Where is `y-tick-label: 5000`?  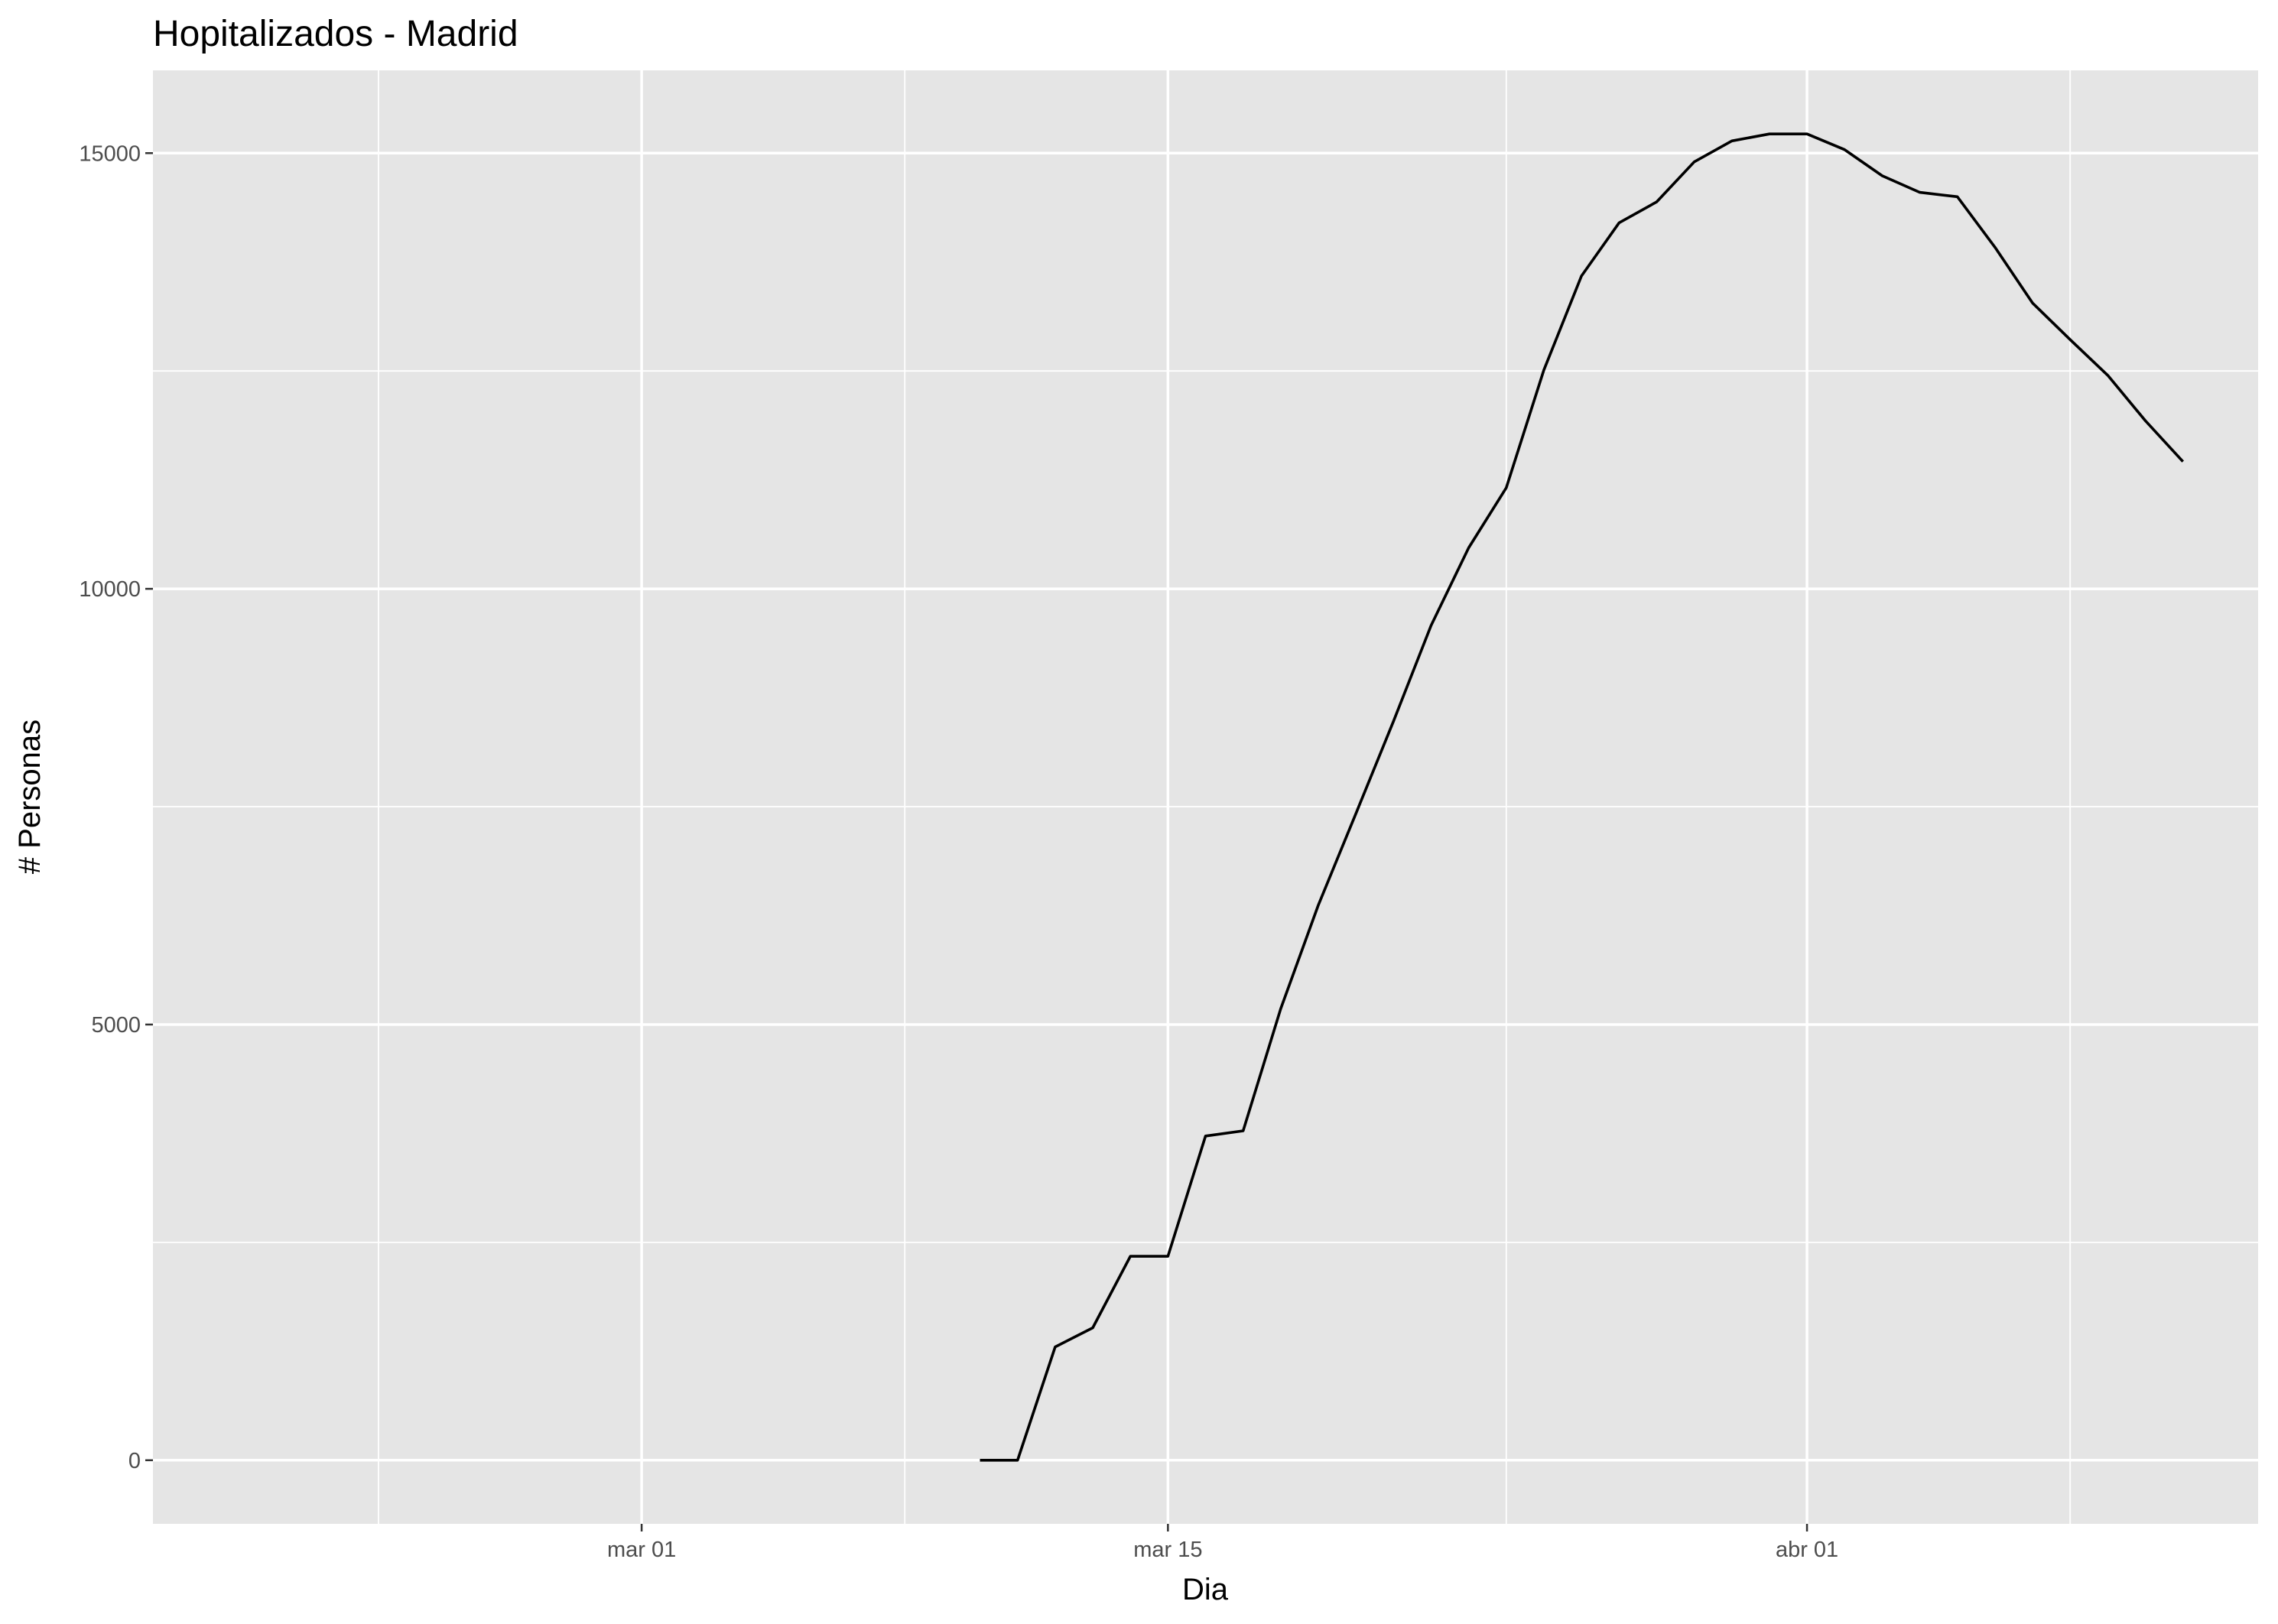
y-tick-label: 5000 is located at coordinates (116, 1025).